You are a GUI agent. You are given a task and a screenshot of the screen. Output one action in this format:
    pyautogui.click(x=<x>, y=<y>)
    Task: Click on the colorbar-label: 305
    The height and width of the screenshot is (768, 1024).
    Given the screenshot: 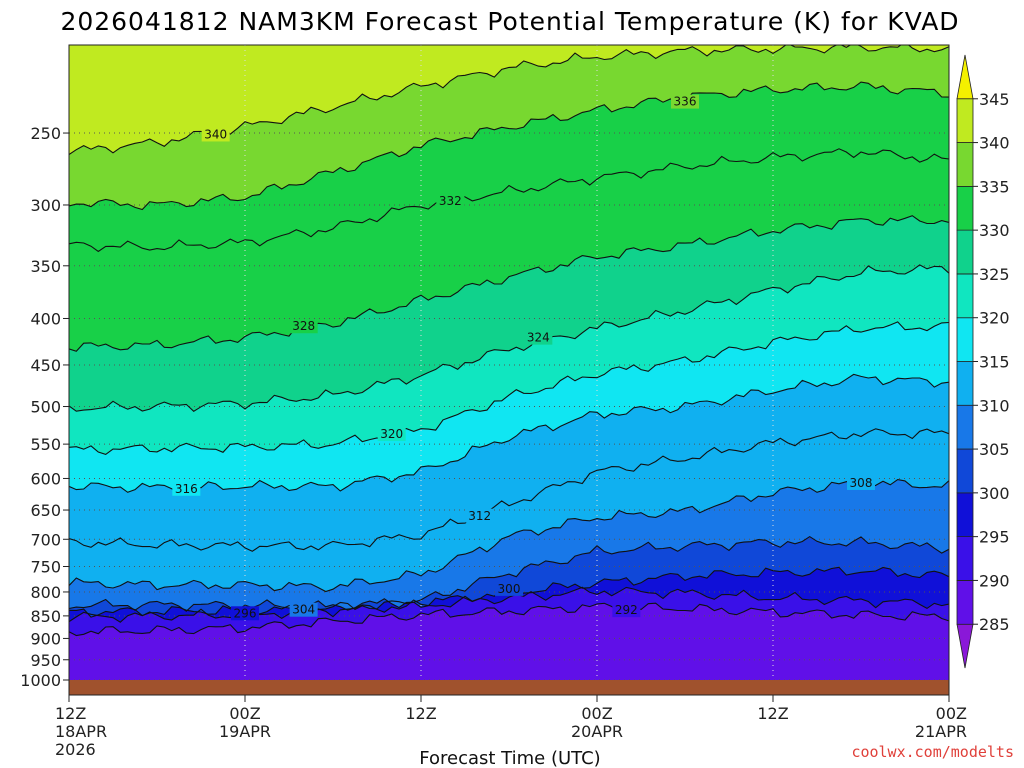 What is the action you would take?
    pyautogui.click(x=994, y=449)
    